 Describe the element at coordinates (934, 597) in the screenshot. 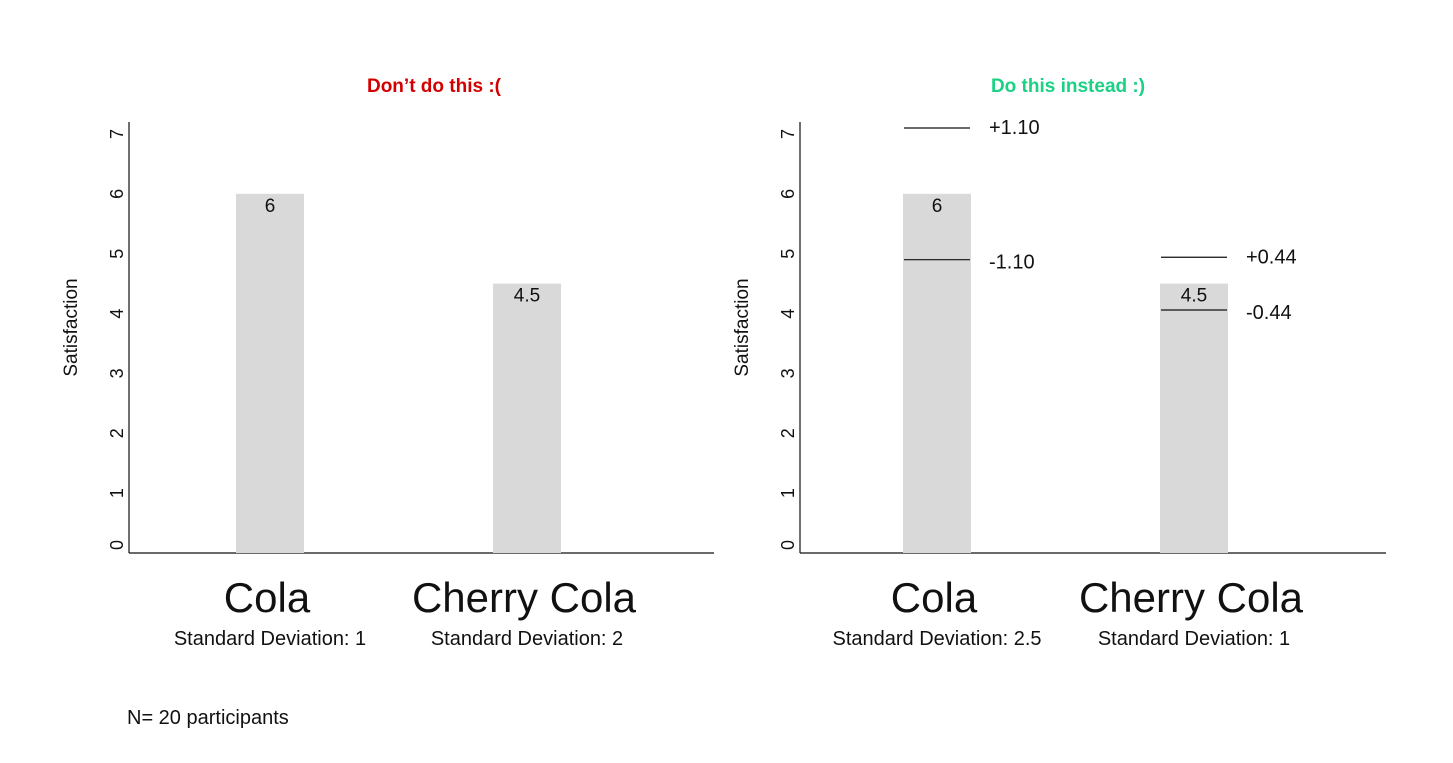

I see `panel-2-category-label: Cola` at that location.